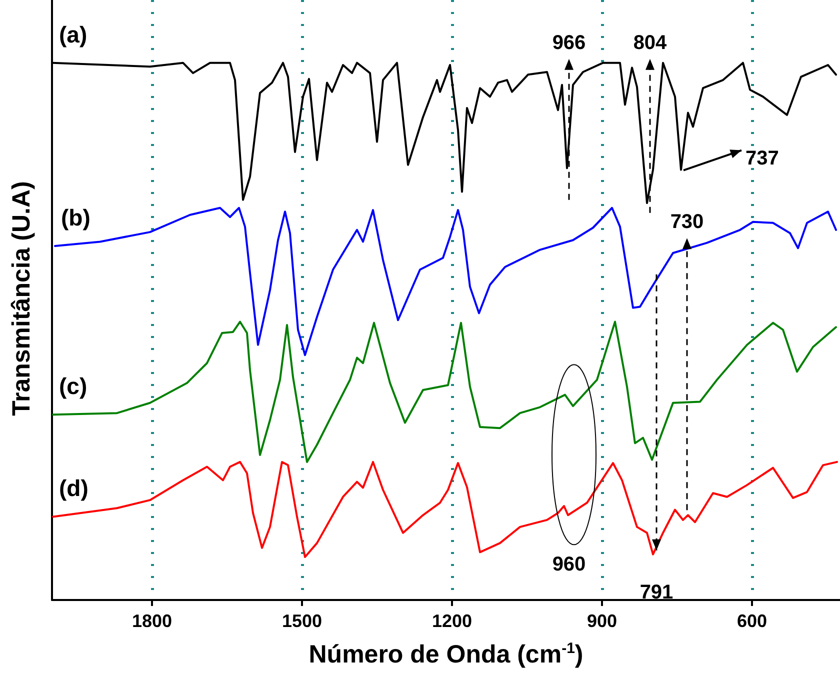 This screenshot has height=682, width=840. Describe the element at coordinates (602, 621) in the screenshot. I see `x-tick-label: 900` at that location.